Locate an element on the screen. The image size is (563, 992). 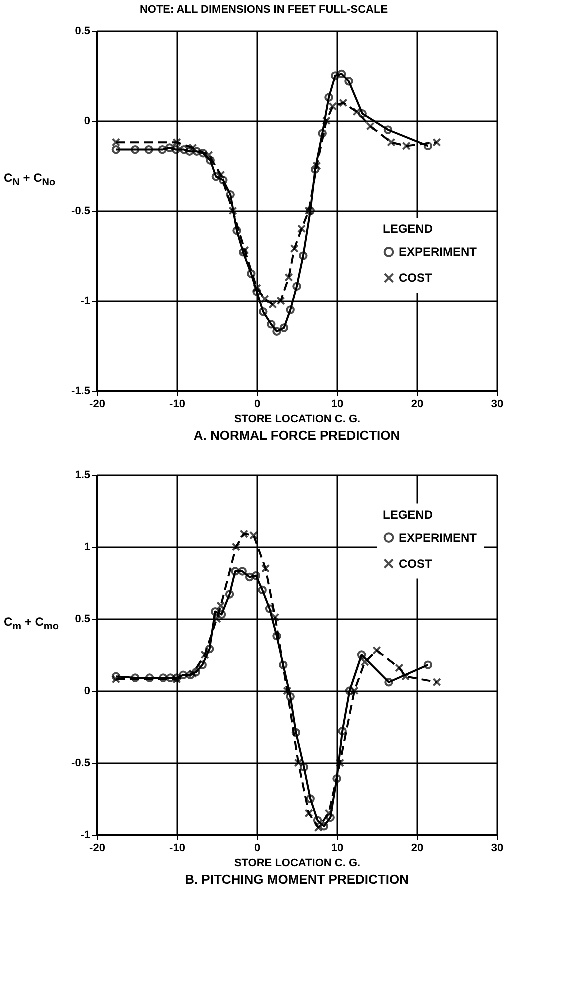
text: NOTE: ALL DIMENSIONS IN FEET FULL-SCALE is located at coordinates (264, 10).